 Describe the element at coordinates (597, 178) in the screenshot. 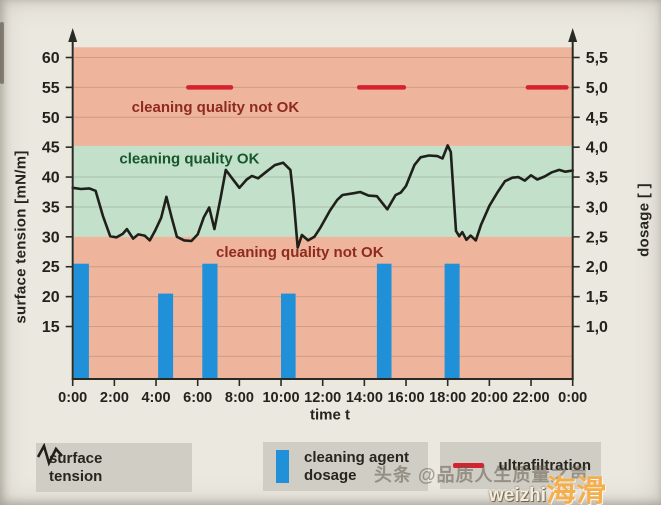

I see `y-right-tick-label: 3,5` at that location.